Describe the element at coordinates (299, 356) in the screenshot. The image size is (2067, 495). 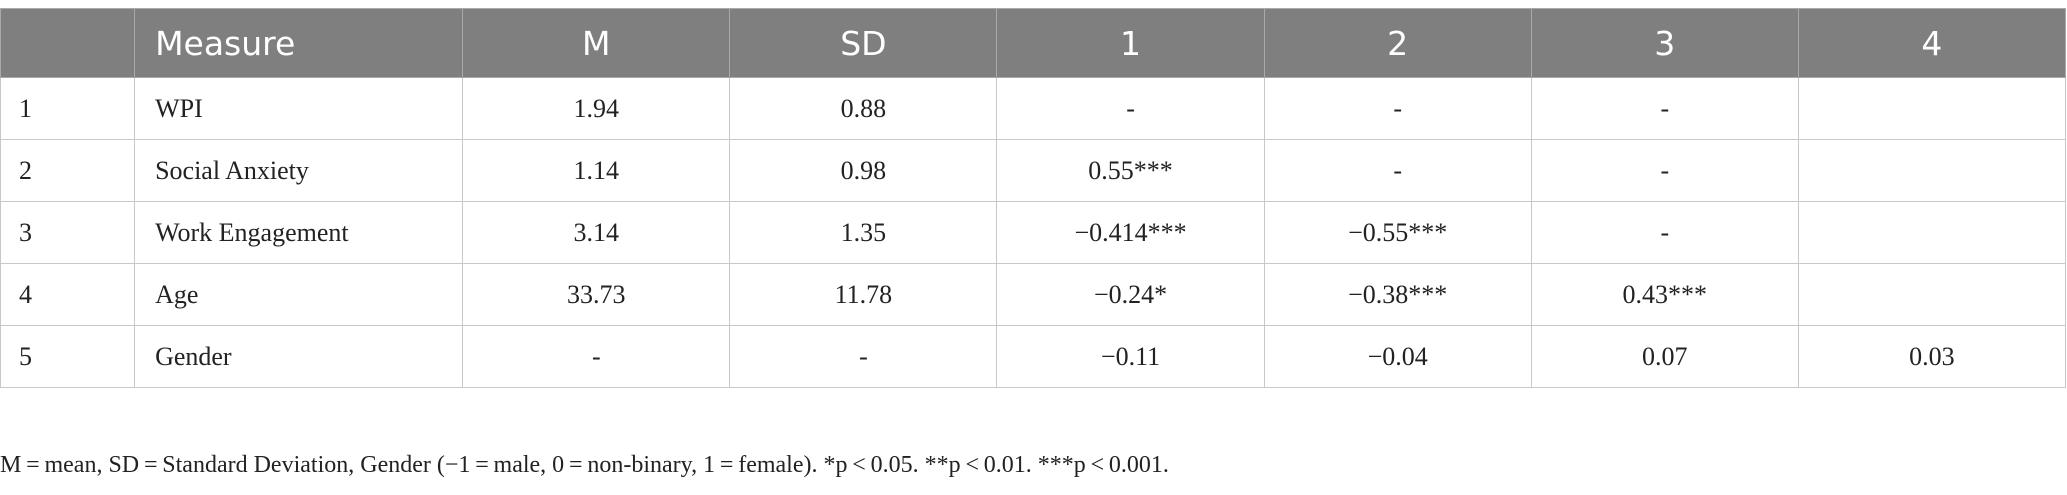
I see `cell-measure: Gender` at that location.